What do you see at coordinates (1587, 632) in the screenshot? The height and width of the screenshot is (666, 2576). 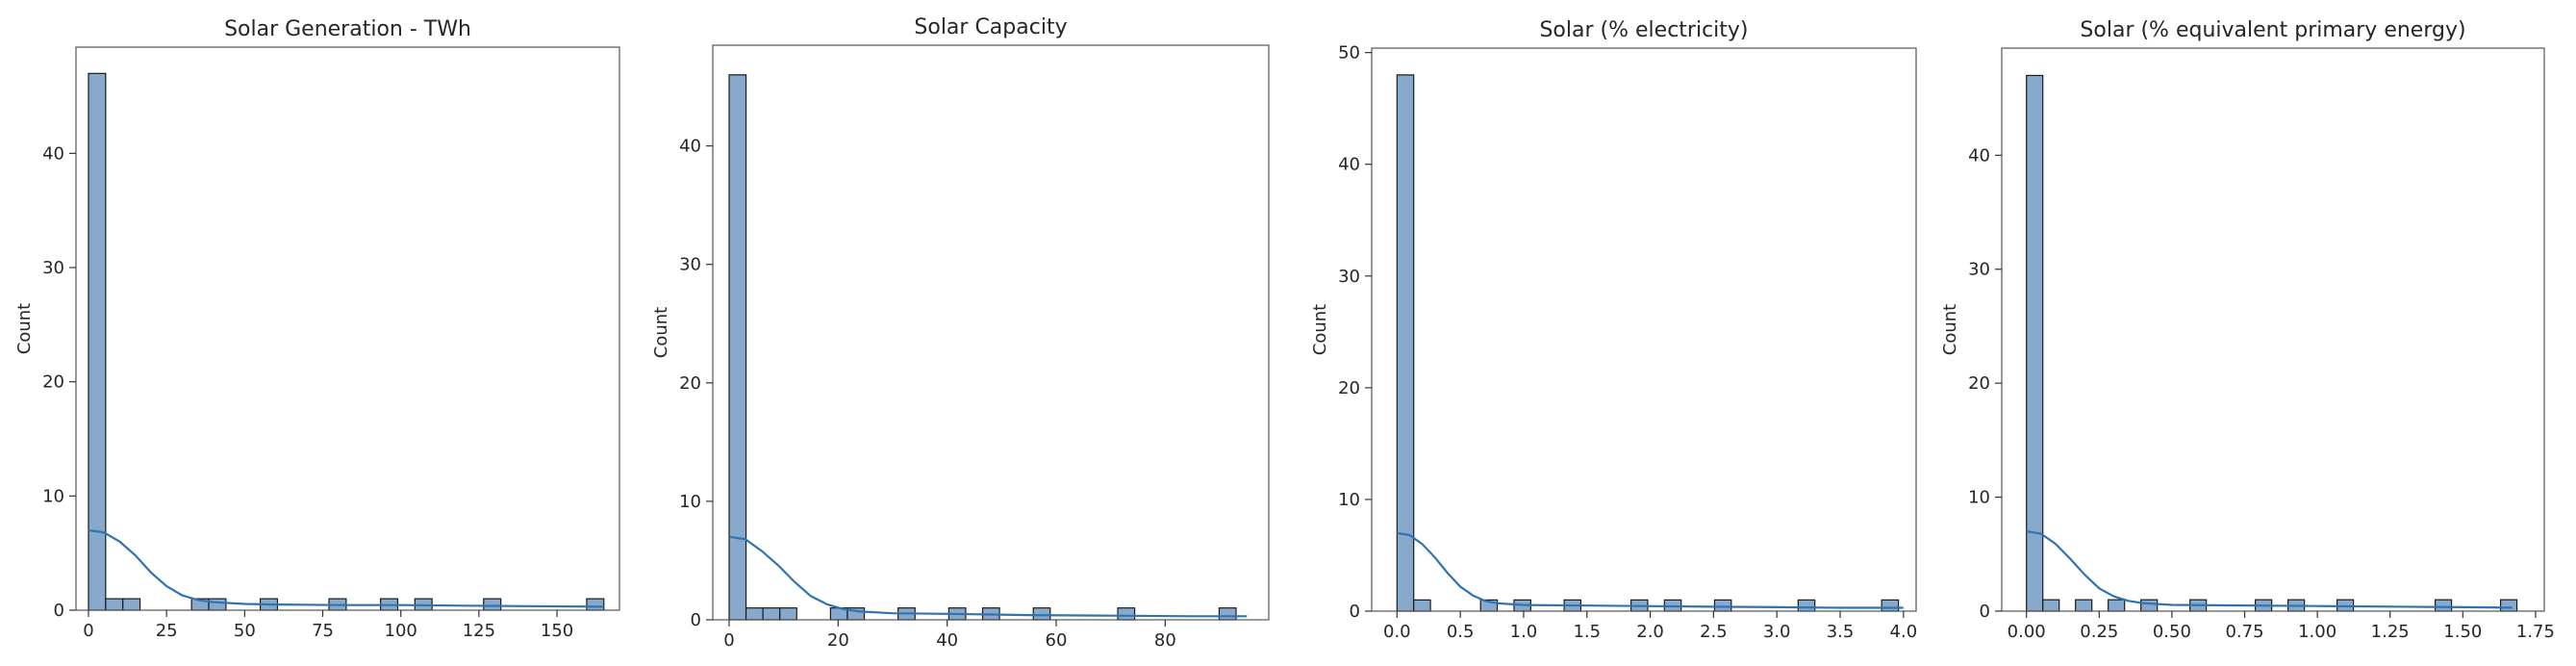 I see `x-tick-label: 1.5` at bounding box center [1587, 632].